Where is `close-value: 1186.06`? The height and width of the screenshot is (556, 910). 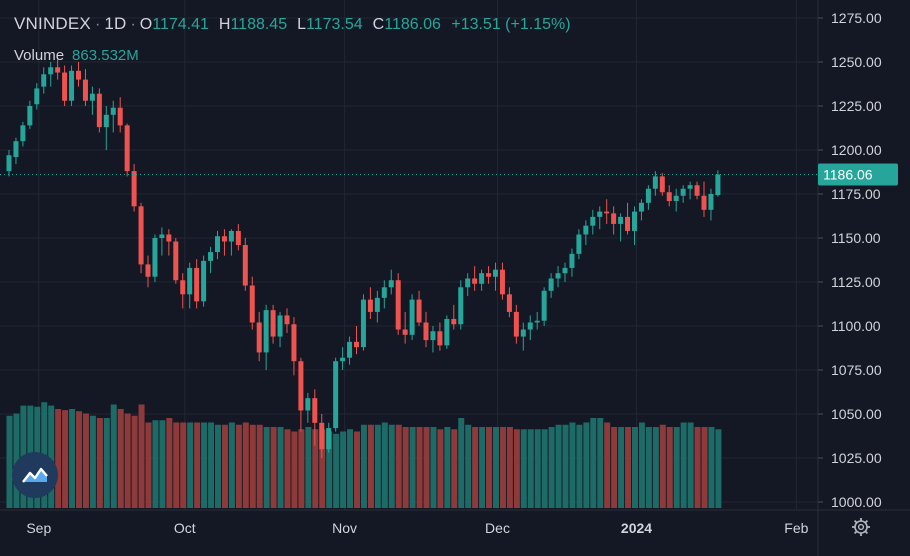
close-value: 1186.06 is located at coordinates (412, 24).